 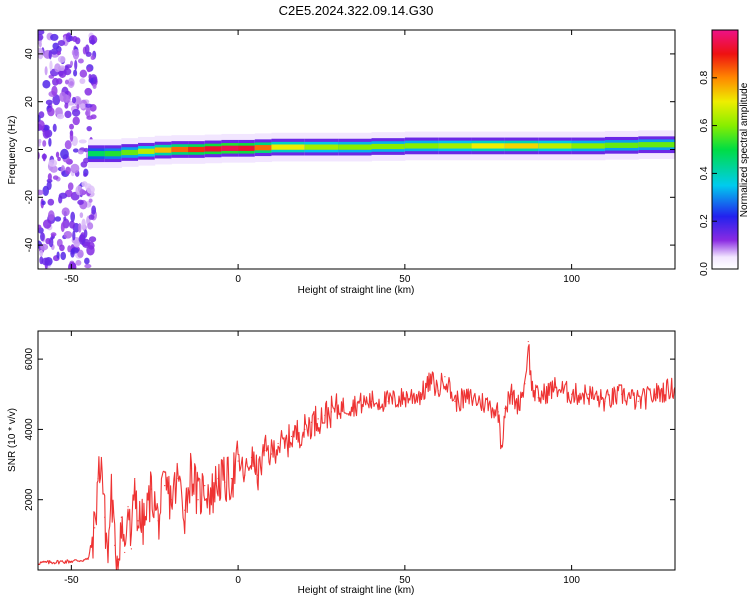 What do you see at coordinates (704, 269) in the screenshot?
I see `colorbar-tick-label: 0.0` at bounding box center [704, 269].